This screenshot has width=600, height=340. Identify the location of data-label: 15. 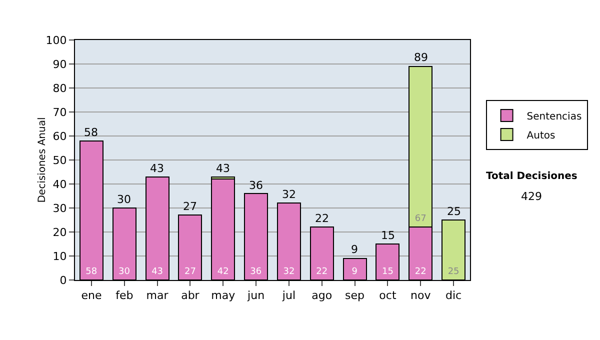
(388, 272).